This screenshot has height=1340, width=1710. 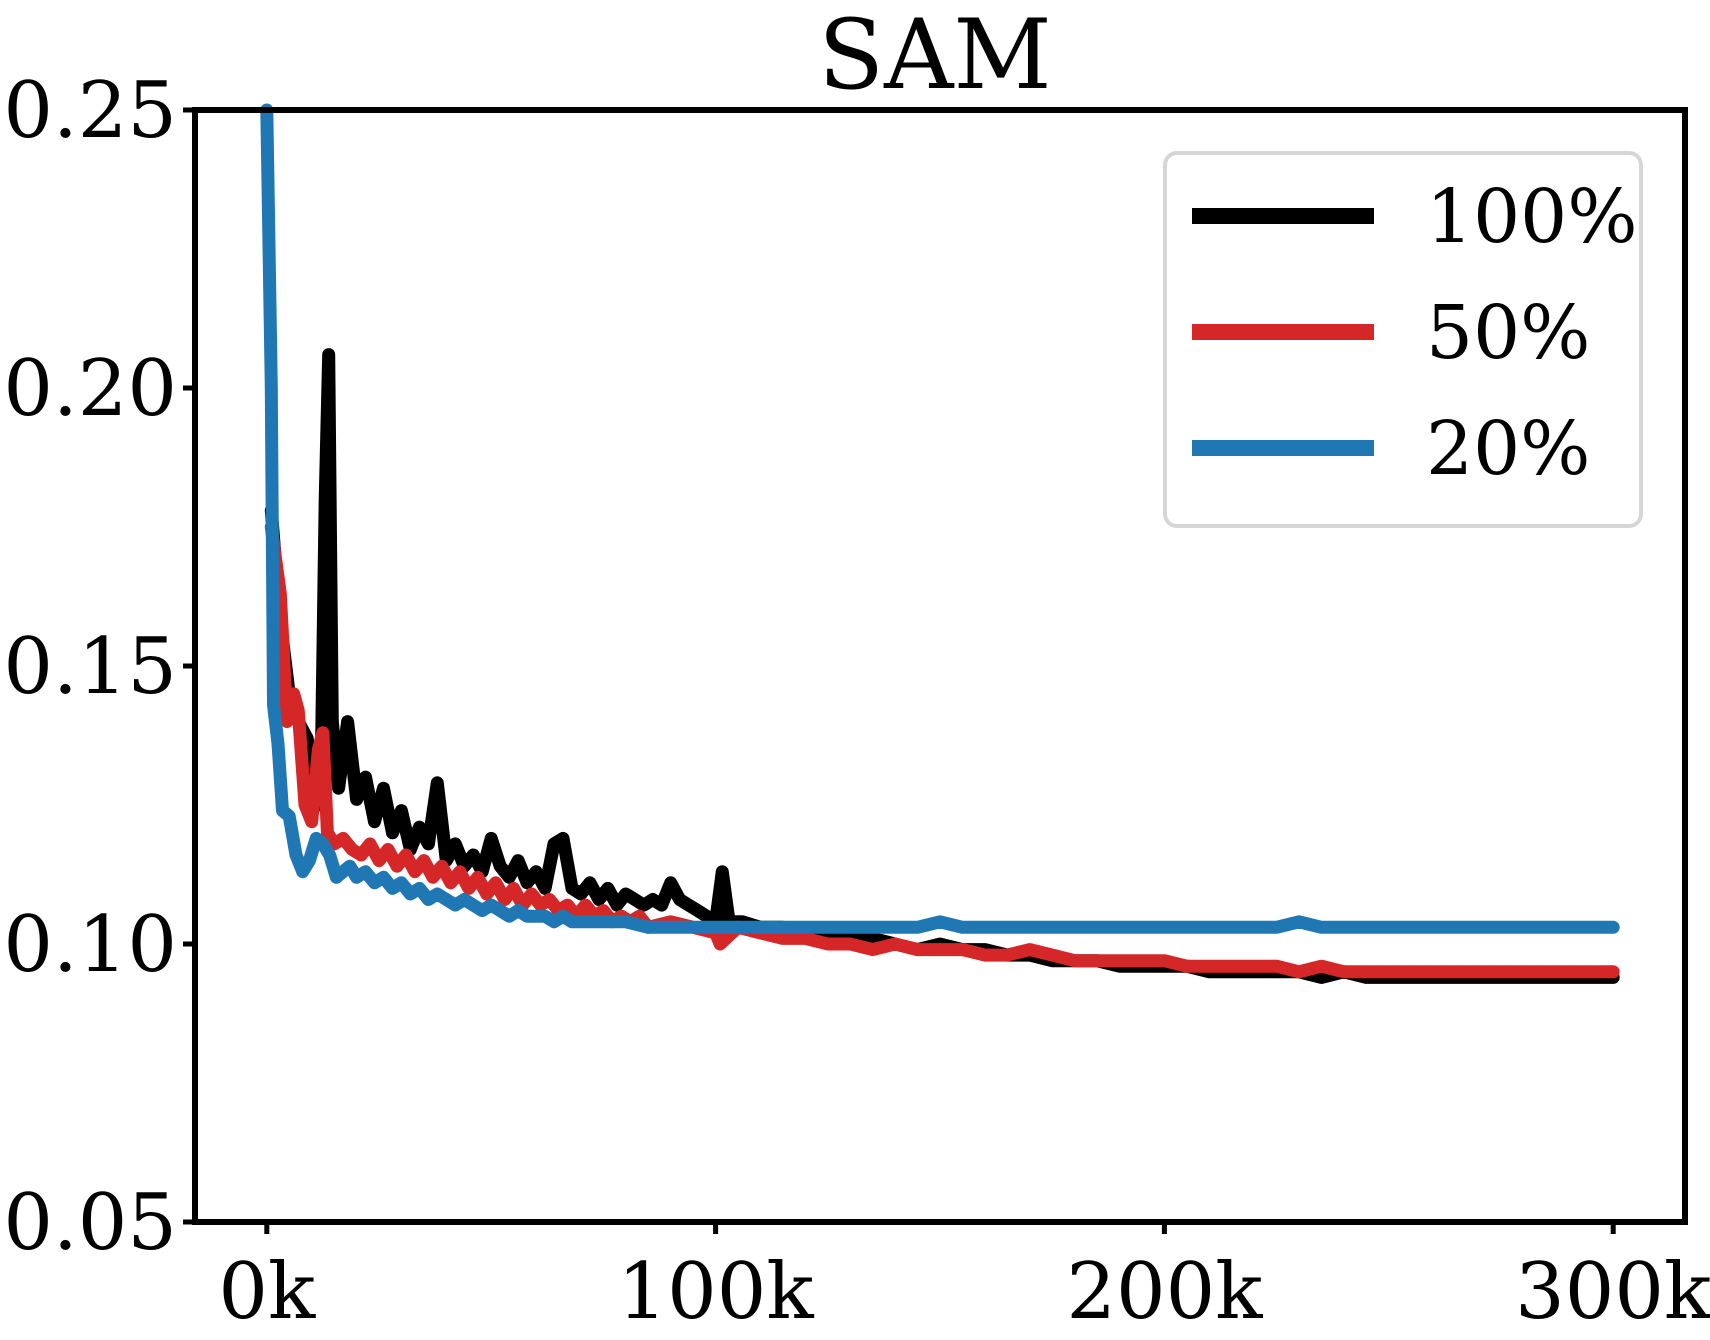 What do you see at coordinates (716, 1292) in the screenshot?
I see `x-tick-label: 100k` at bounding box center [716, 1292].